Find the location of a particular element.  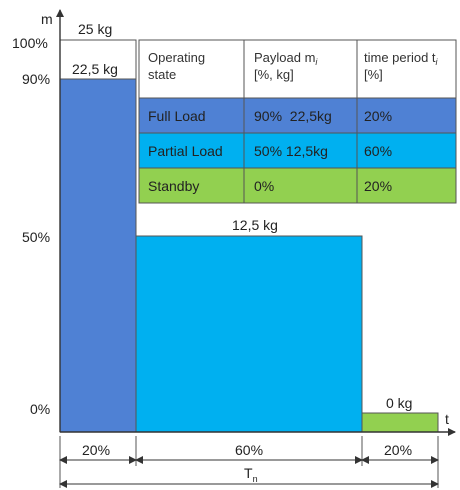

bar-standby is located at coordinates (400, 422).